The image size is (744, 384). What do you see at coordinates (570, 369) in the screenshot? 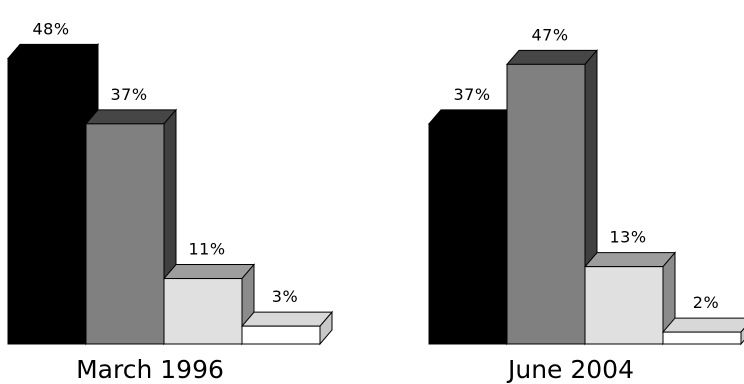
I see `chart-title: June 2004` at bounding box center [570, 369].